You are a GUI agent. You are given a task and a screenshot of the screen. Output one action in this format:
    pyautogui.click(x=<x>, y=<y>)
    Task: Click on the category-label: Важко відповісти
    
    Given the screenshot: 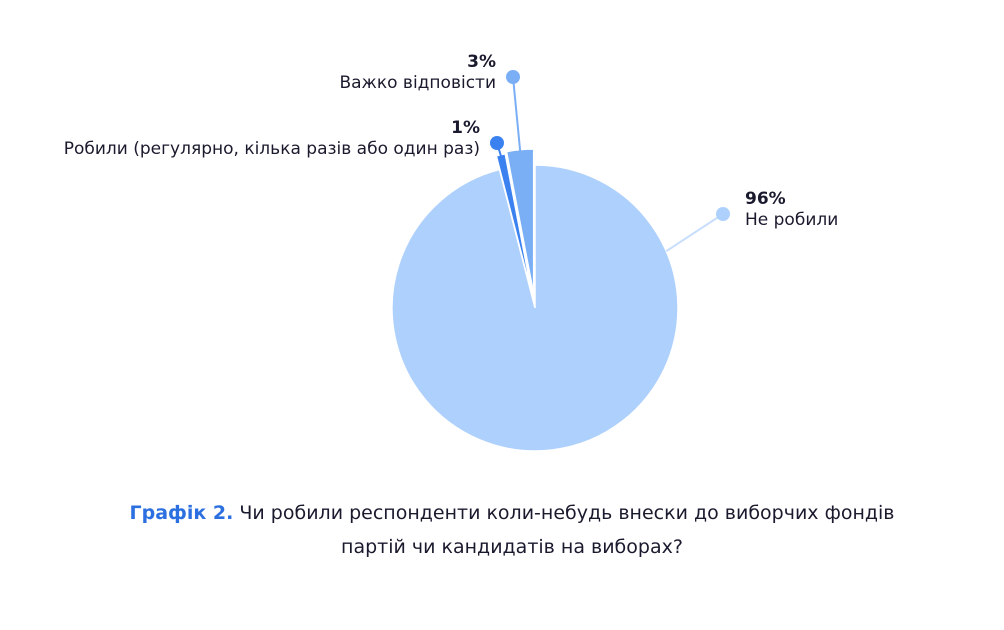 What is the action you would take?
    pyautogui.click(x=417, y=83)
    